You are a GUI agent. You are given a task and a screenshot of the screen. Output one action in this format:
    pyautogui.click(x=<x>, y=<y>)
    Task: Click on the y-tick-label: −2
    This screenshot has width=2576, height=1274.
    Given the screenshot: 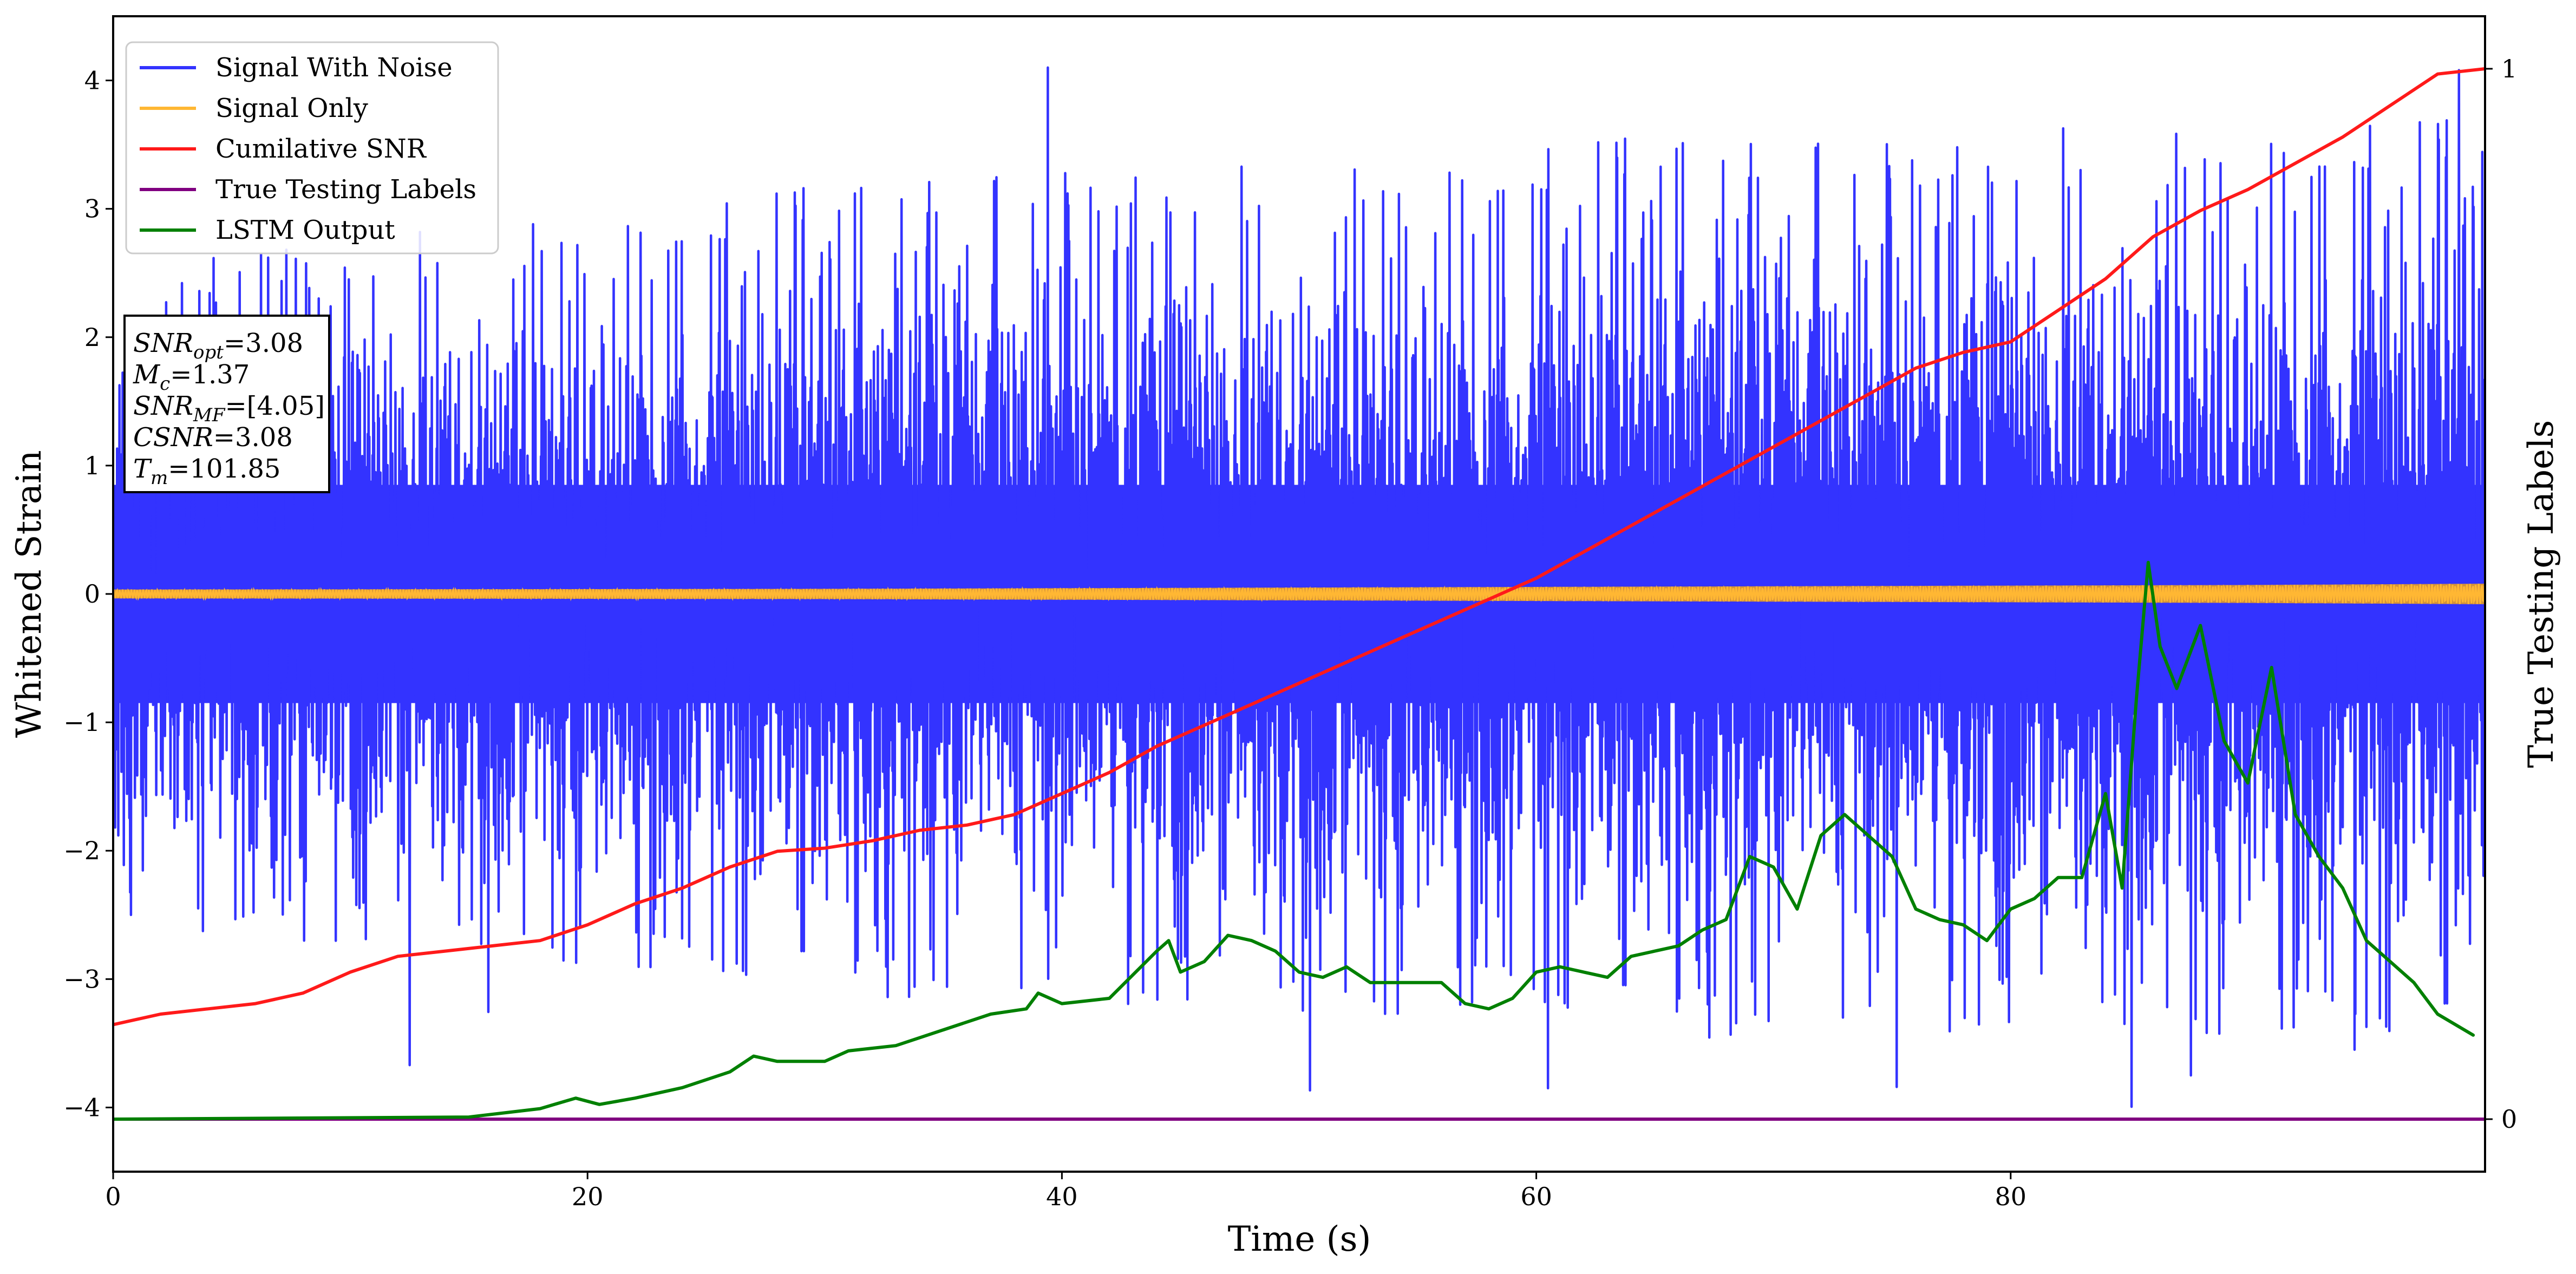 What is the action you would take?
    pyautogui.click(x=82, y=850)
    